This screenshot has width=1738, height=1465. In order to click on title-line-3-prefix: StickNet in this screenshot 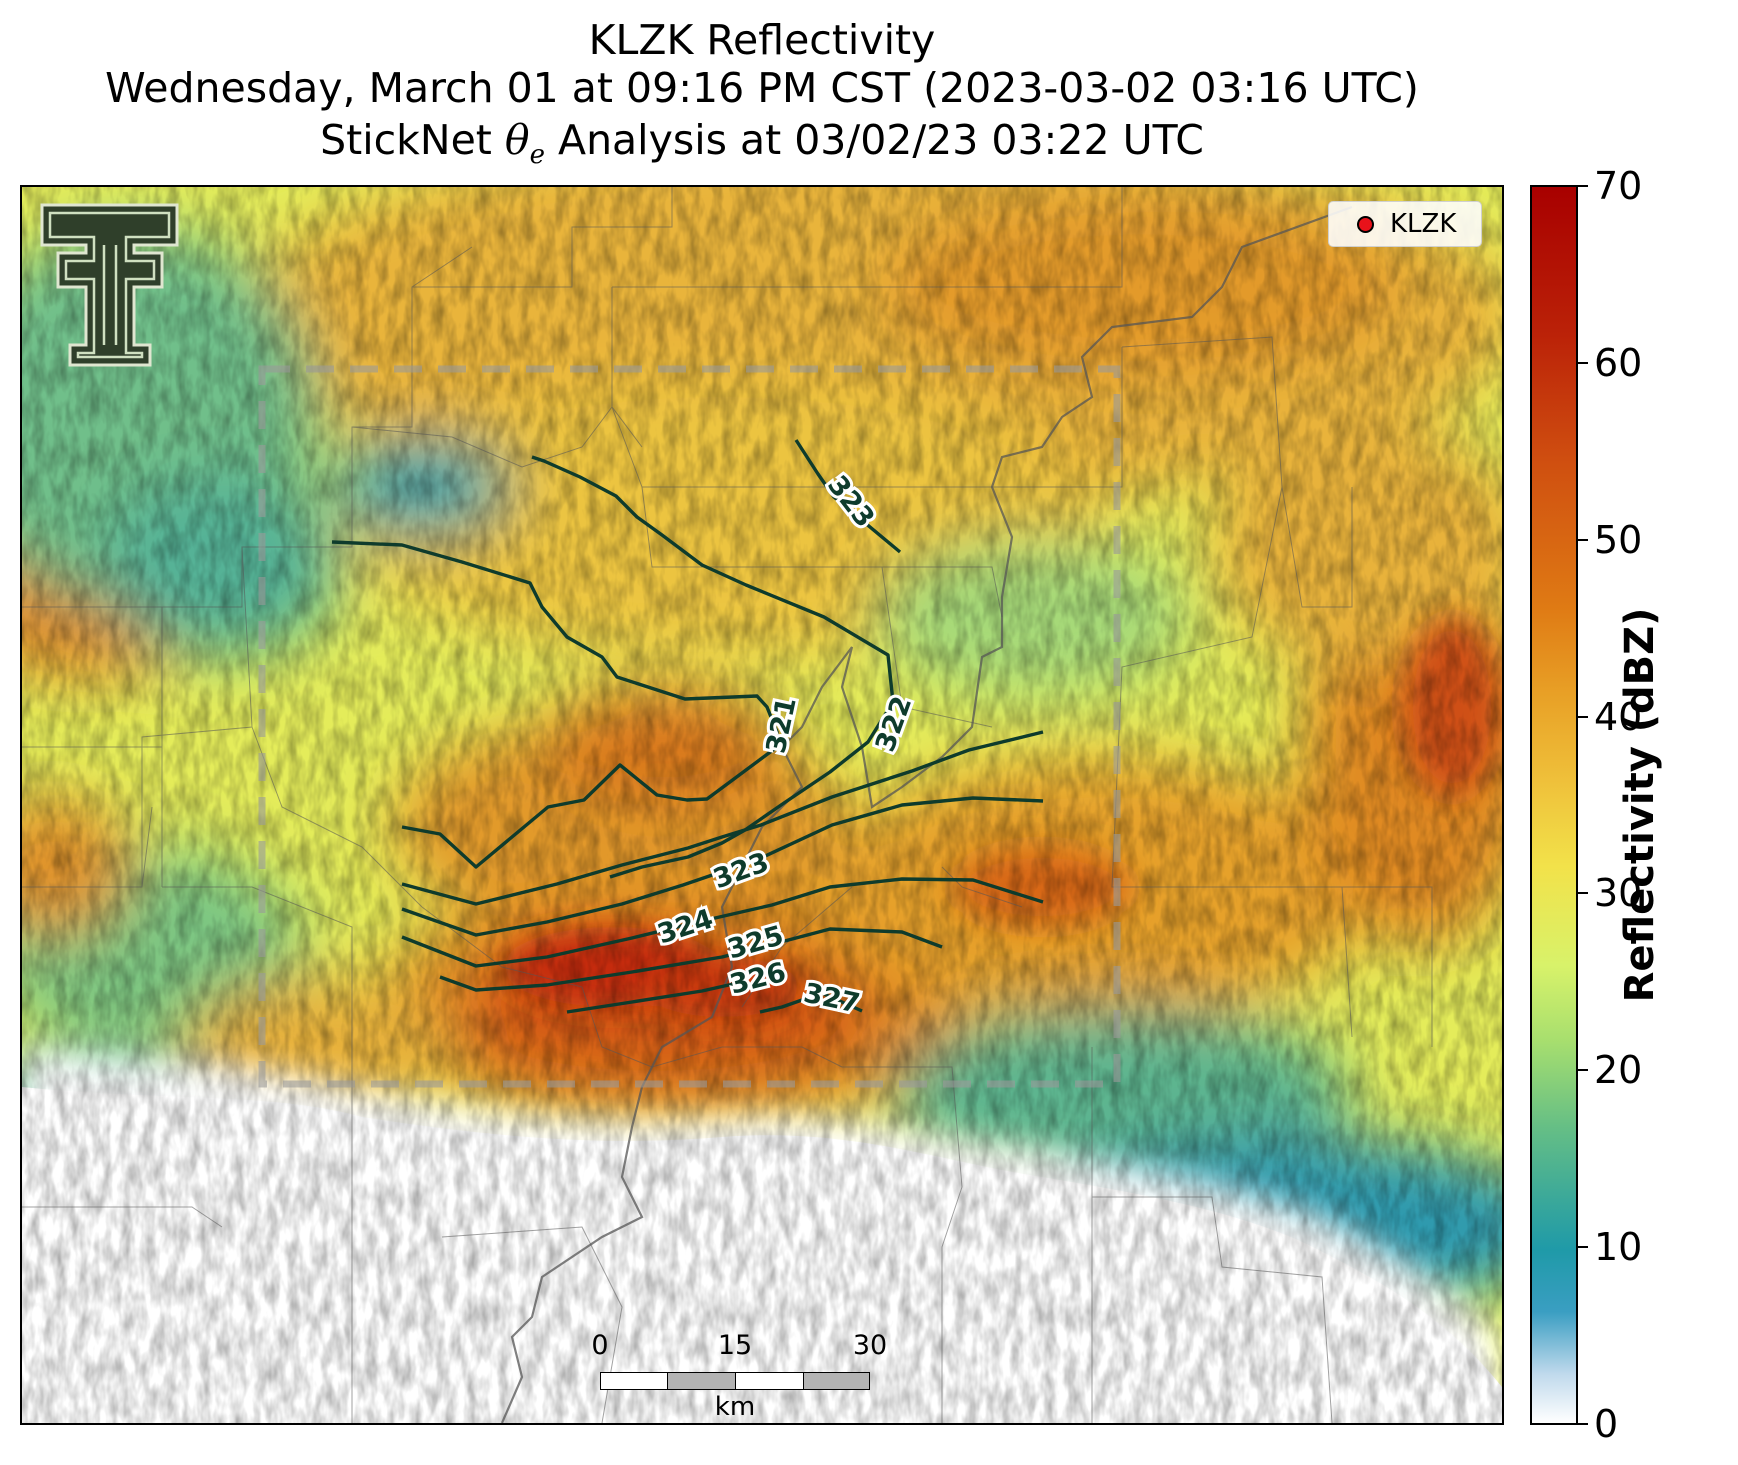, I will do `click(412, 140)`.